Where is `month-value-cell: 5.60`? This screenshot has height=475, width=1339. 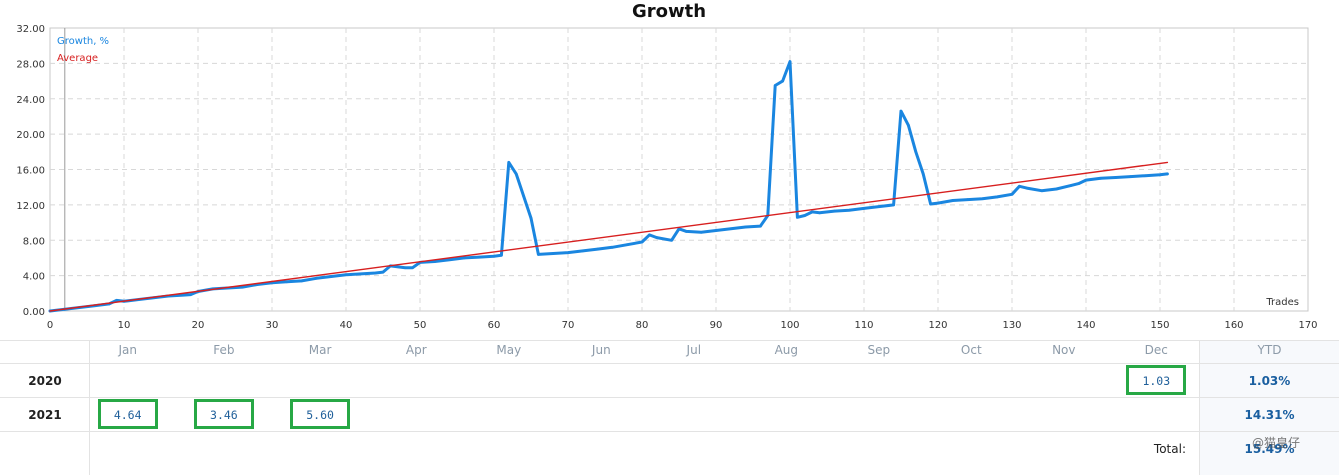
month-value-cell: 5.60 is located at coordinates (320, 415).